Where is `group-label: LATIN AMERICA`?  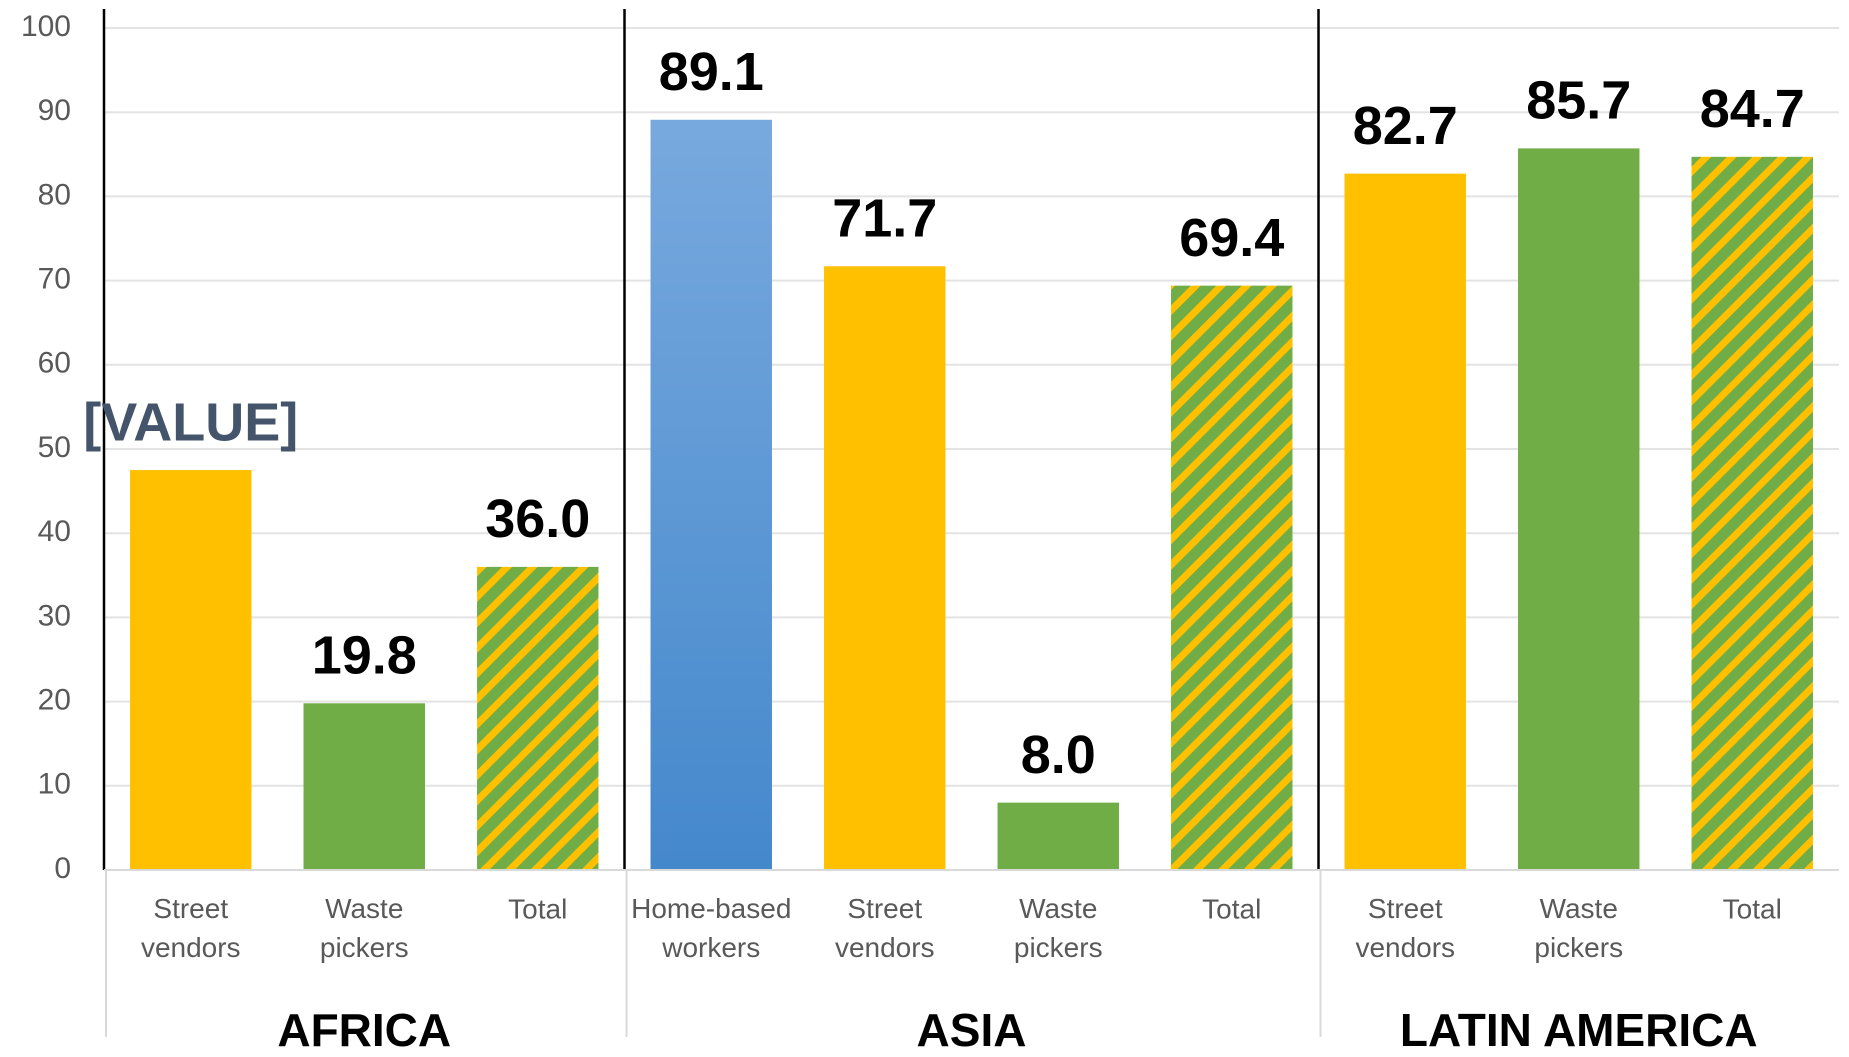
group-label: LATIN AMERICA is located at coordinates (1579, 1030).